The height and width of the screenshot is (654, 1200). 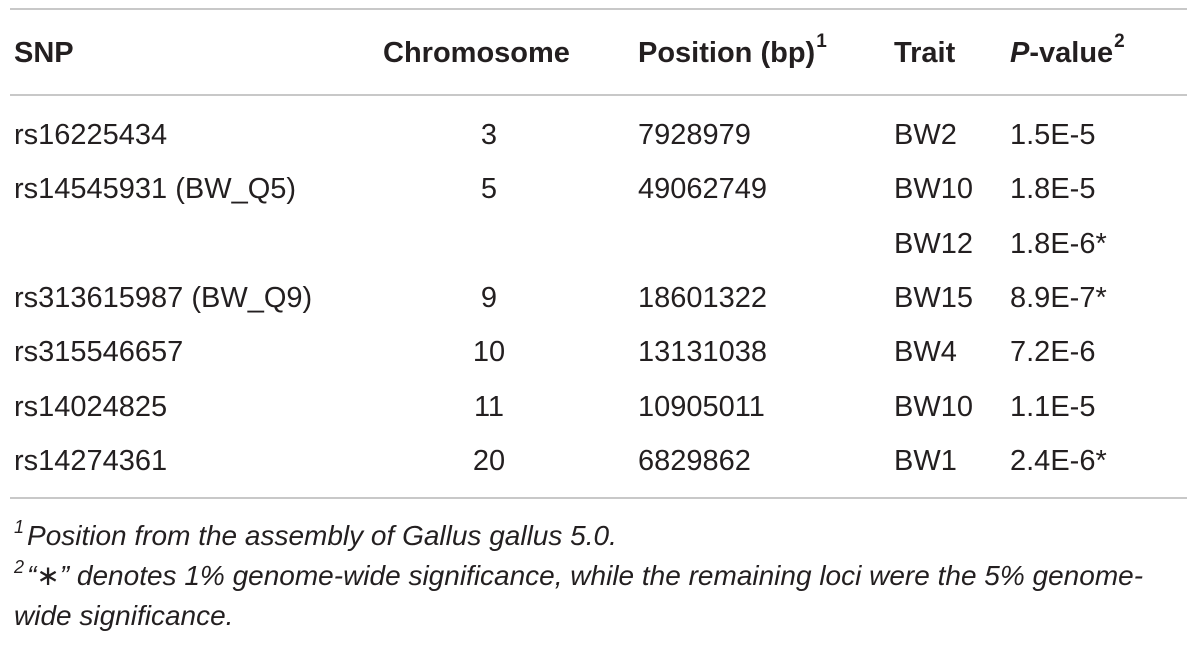 What do you see at coordinates (19, 526) in the screenshot?
I see `footnote-1-mark: 1` at bounding box center [19, 526].